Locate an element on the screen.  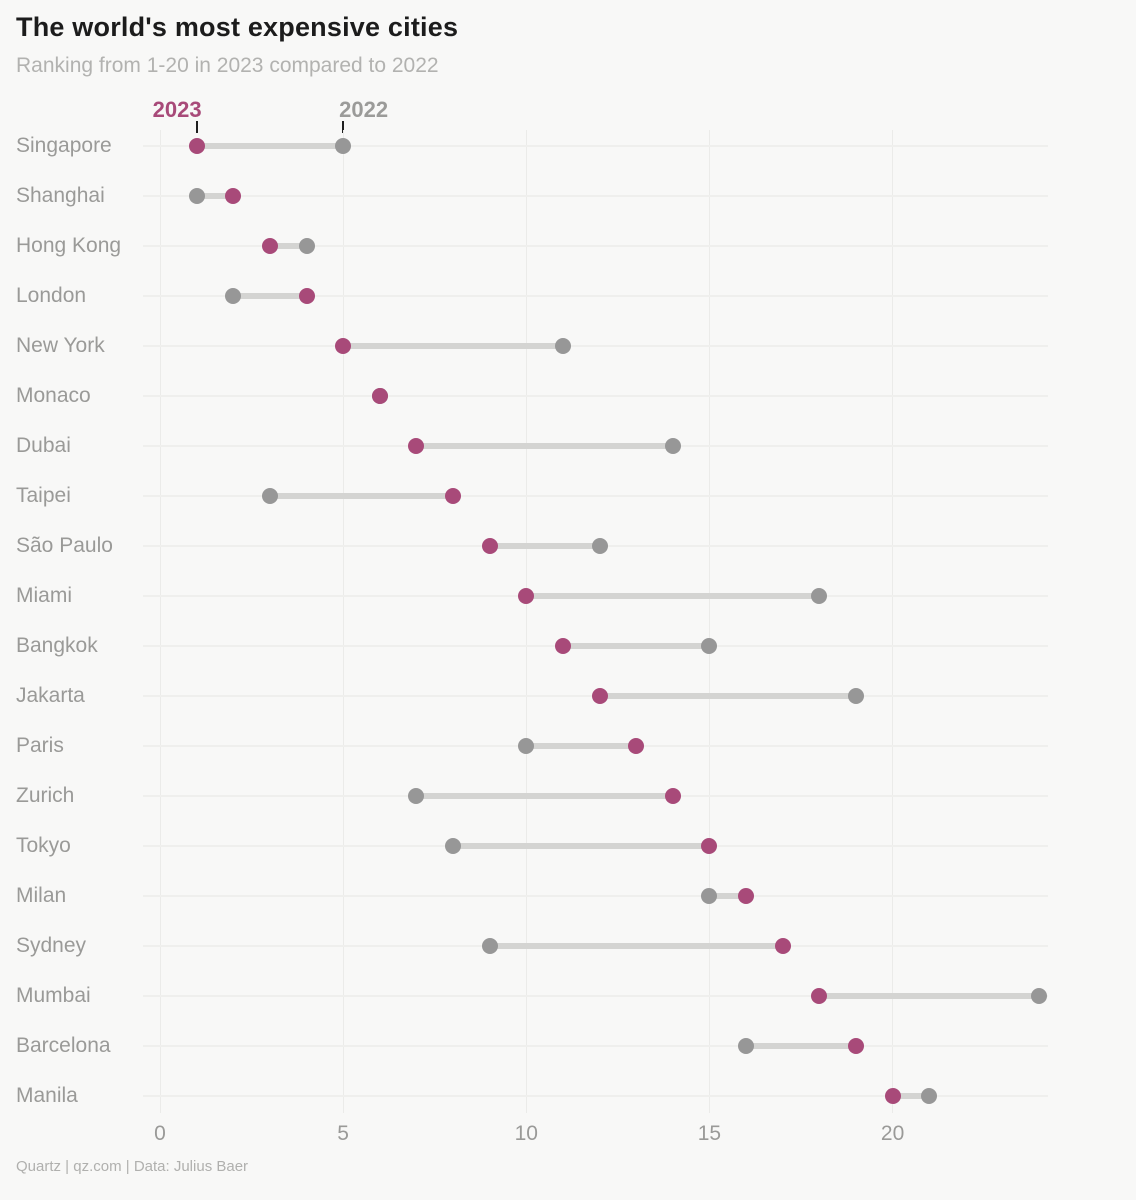
city-label-milan: Milan is located at coordinates (41, 895).